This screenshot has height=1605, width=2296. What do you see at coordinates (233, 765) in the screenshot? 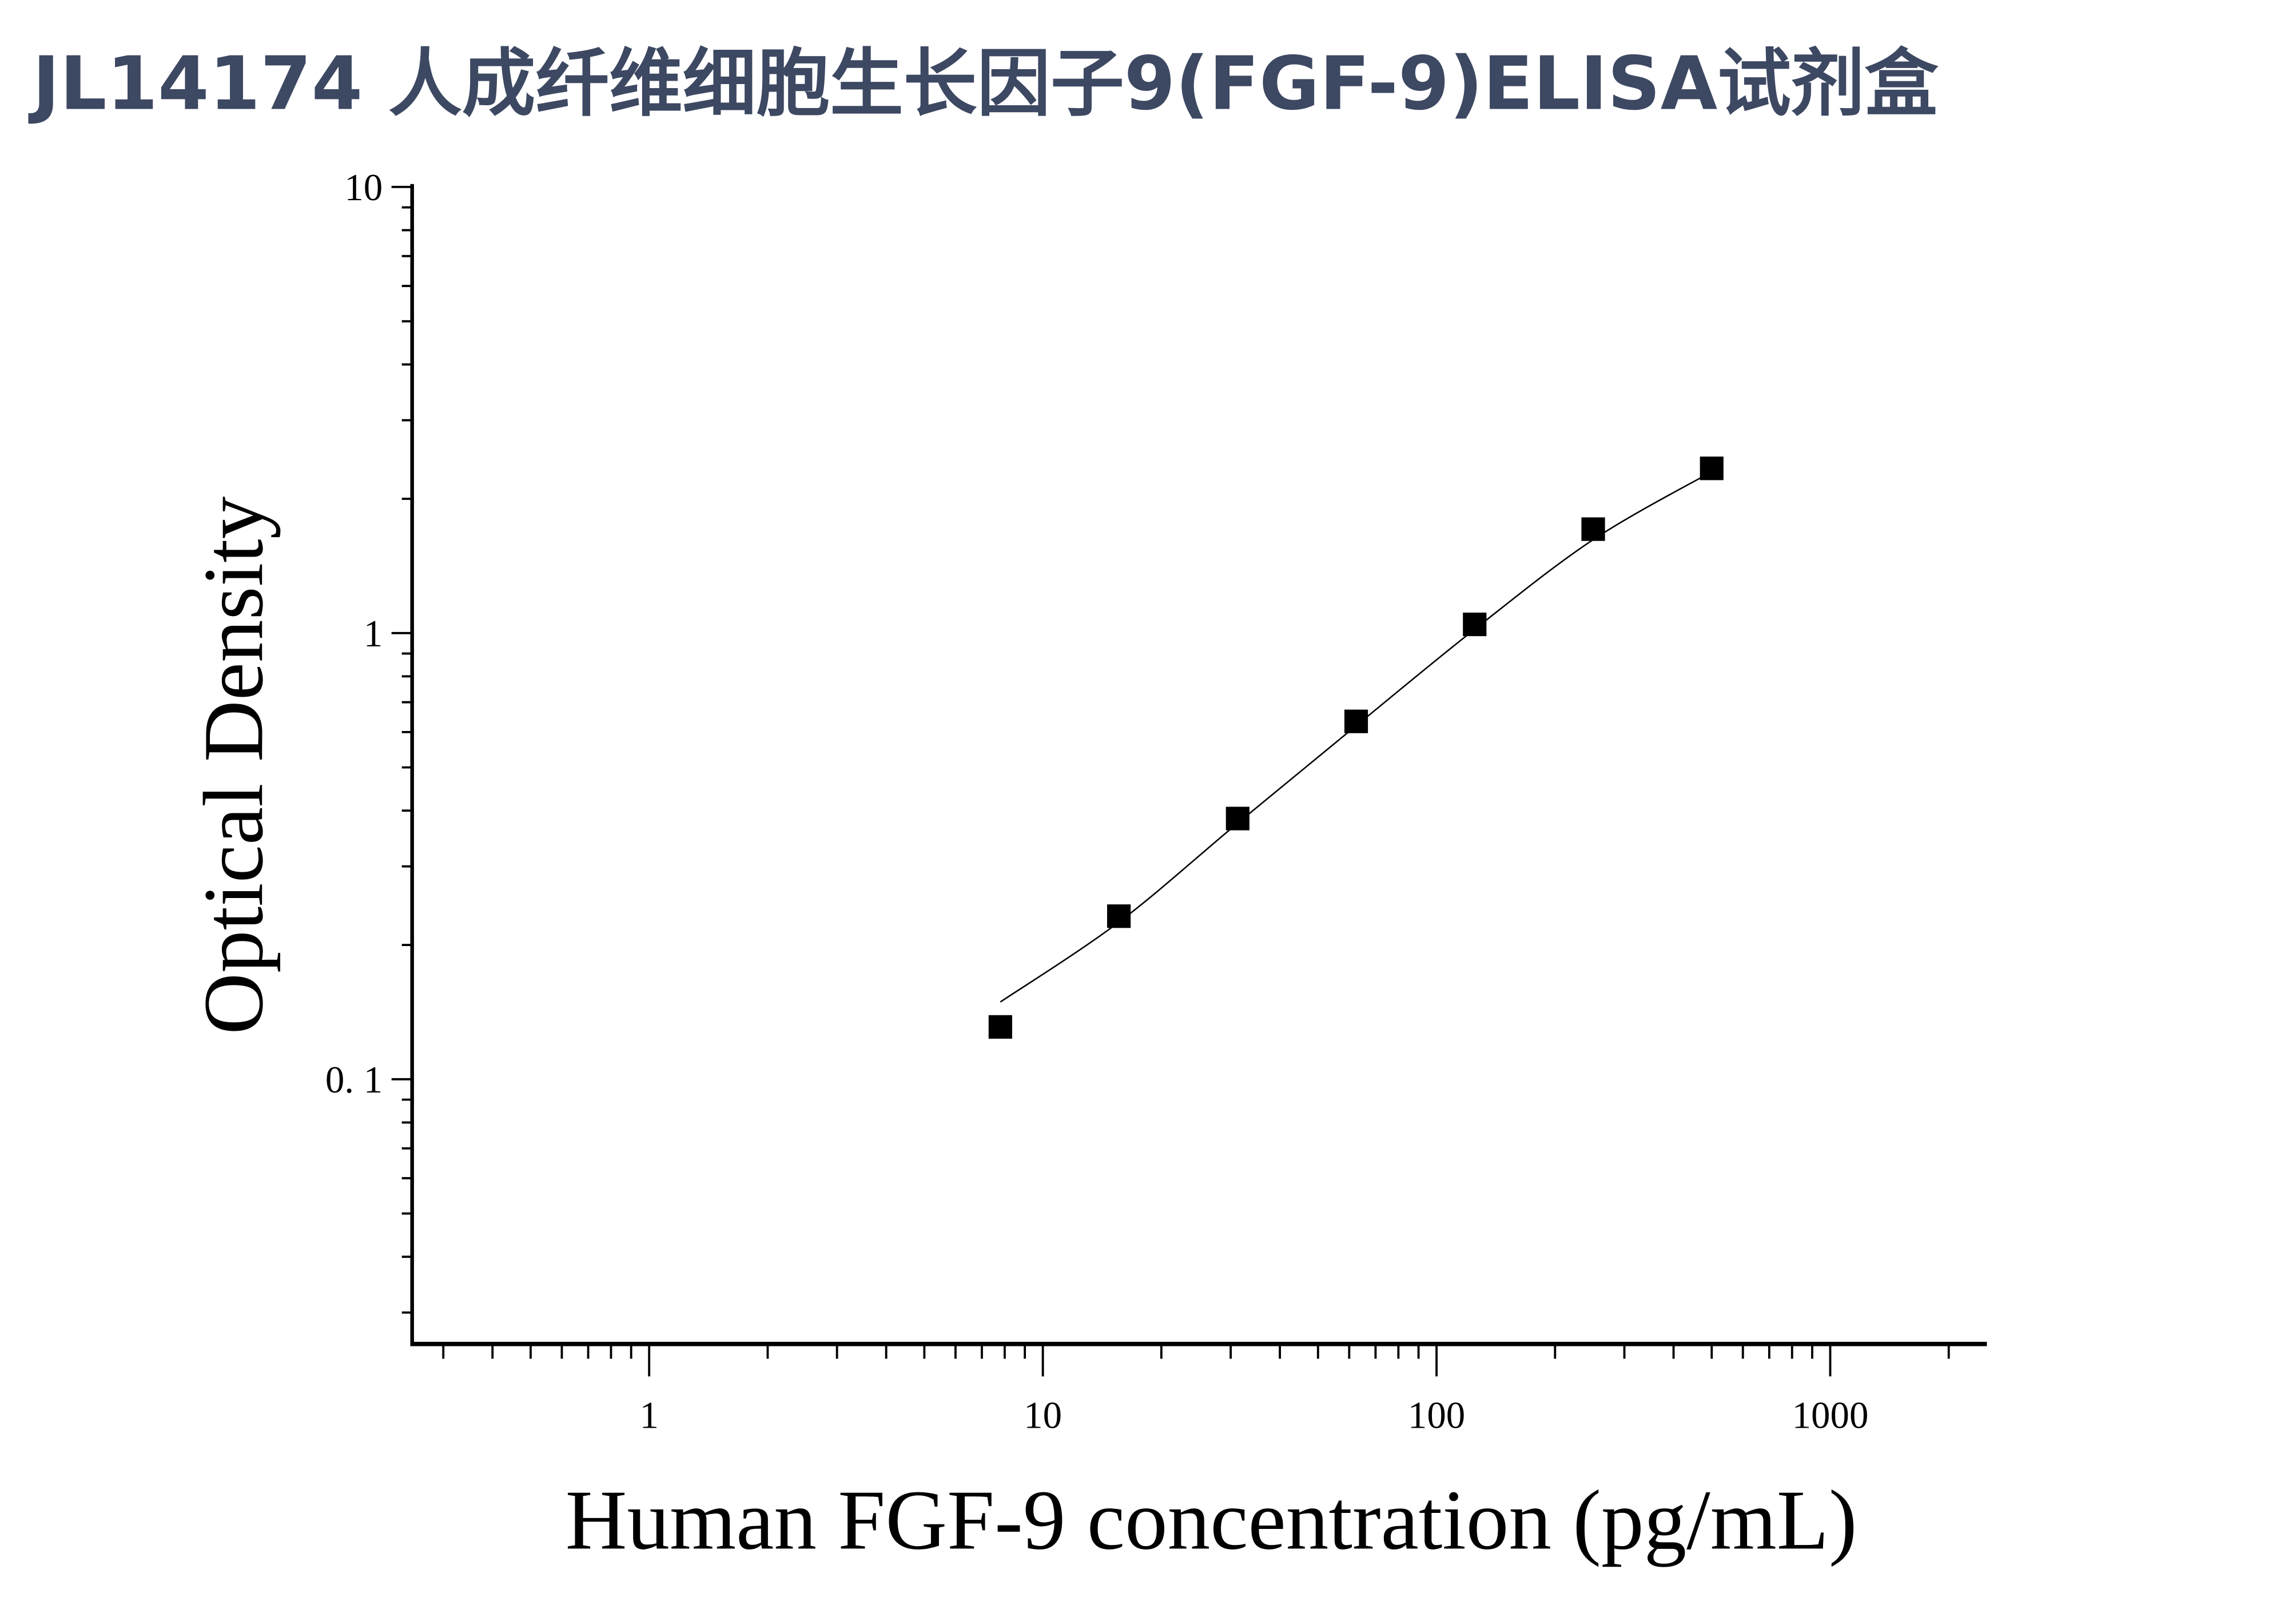
I see `y-axis-label: Optical Density` at bounding box center [233, 765].